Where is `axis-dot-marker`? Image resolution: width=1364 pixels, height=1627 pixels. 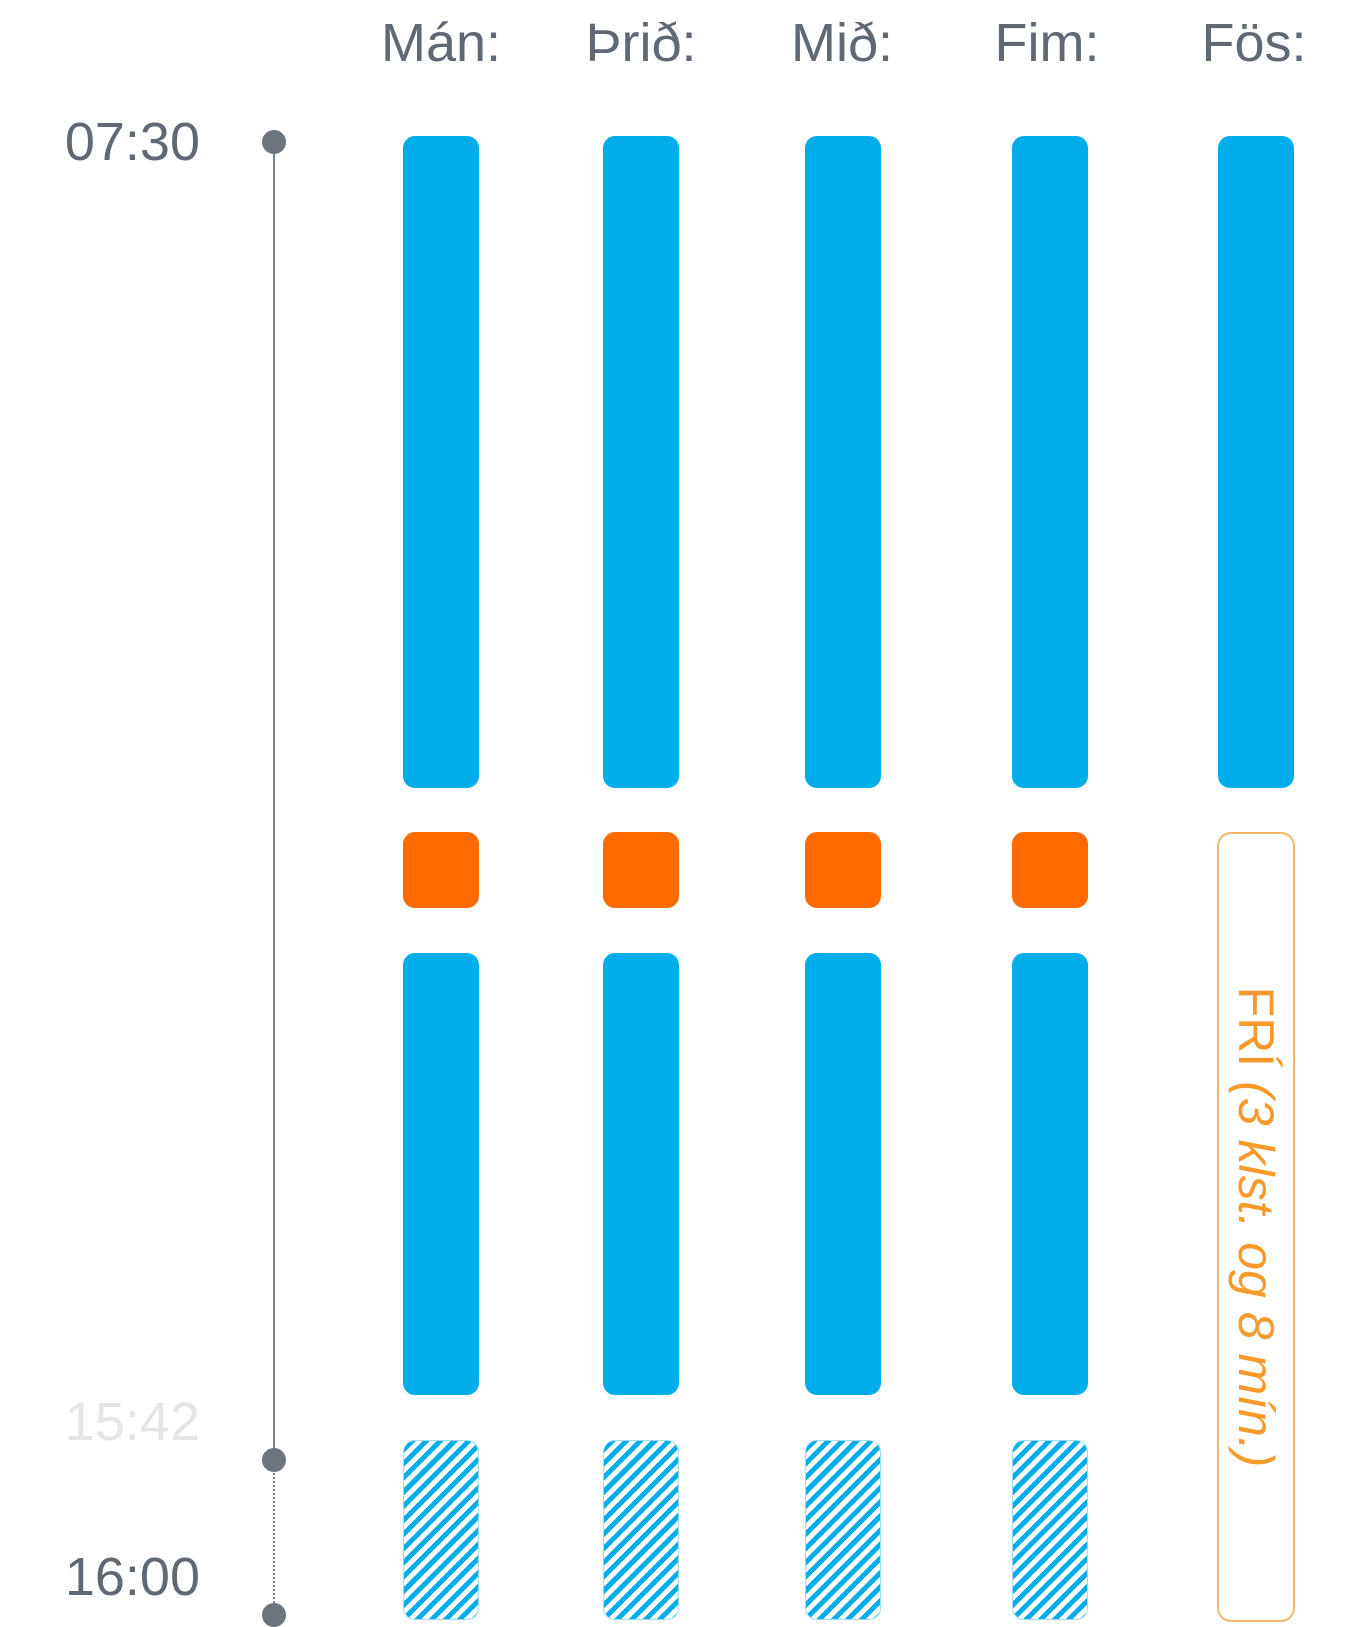
axis-dot-marker is located at coordinates (274, 1460).